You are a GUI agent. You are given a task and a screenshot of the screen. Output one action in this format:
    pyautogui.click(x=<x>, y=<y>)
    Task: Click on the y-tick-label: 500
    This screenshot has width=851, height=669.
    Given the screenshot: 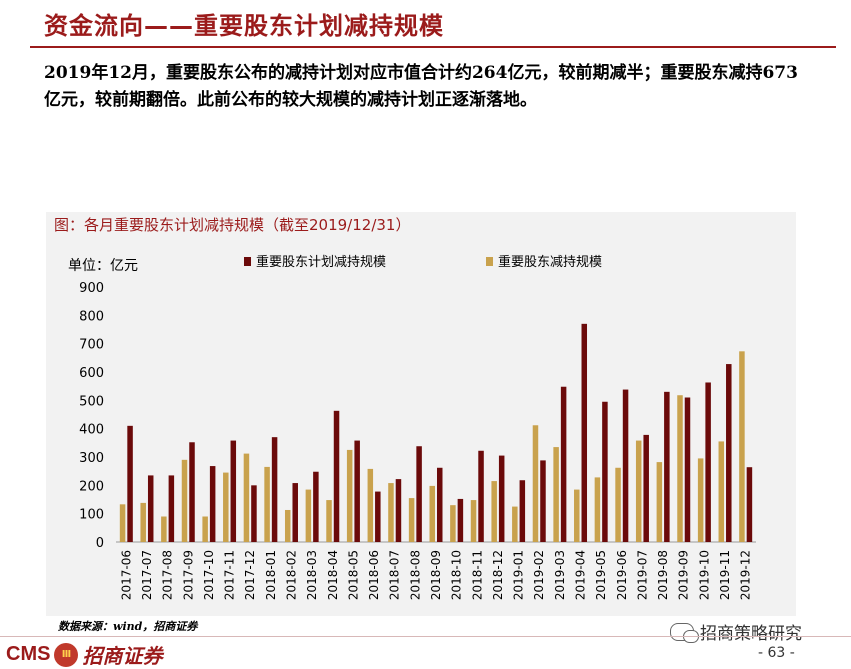 What is the action you would take?
    pyautogui.click(x=91, y=401)
    